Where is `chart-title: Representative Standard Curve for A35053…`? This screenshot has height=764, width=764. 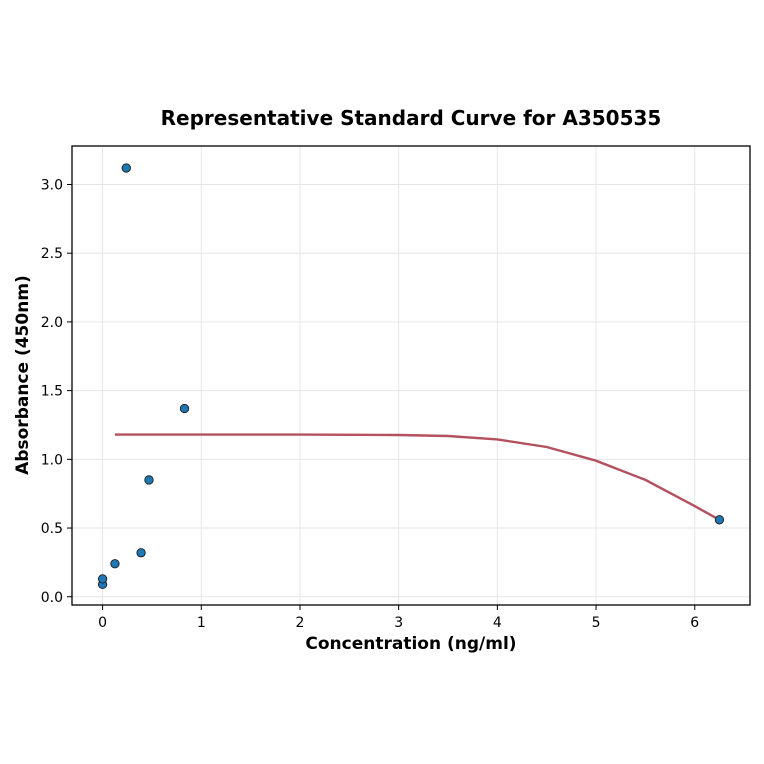 chart-title: Representative Standard Curve for A35053… is located at coordinates (411, 118).